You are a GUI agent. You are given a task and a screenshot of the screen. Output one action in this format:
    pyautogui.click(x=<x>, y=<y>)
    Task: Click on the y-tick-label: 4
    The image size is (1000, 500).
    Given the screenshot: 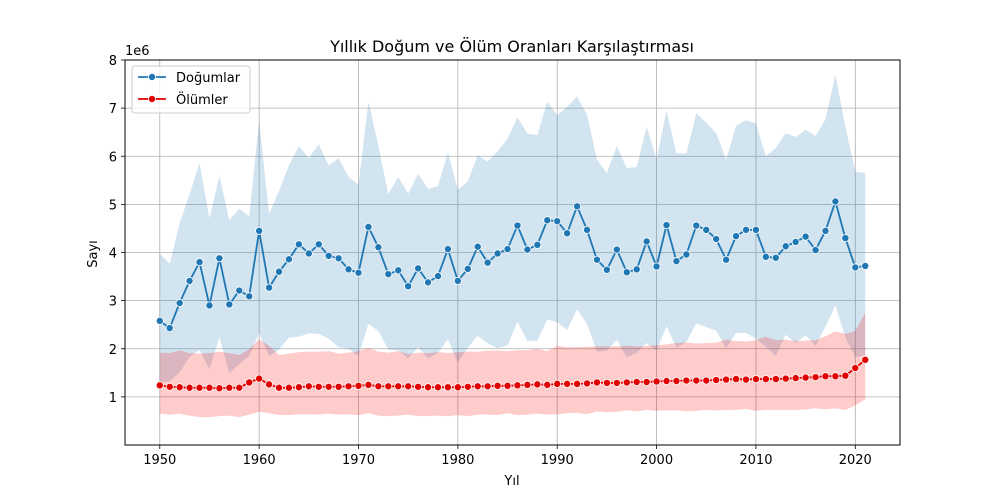 What is the action you would take?
    pyautogui.click(x=113, y=254)
    